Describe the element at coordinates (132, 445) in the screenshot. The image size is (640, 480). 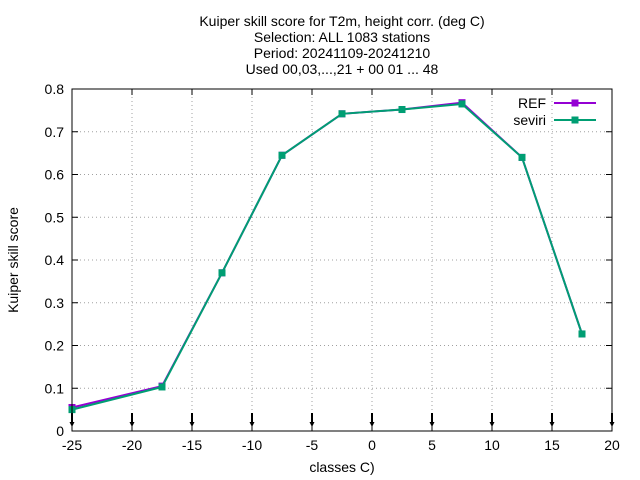
I see `x-tick-label: -20` at that location.